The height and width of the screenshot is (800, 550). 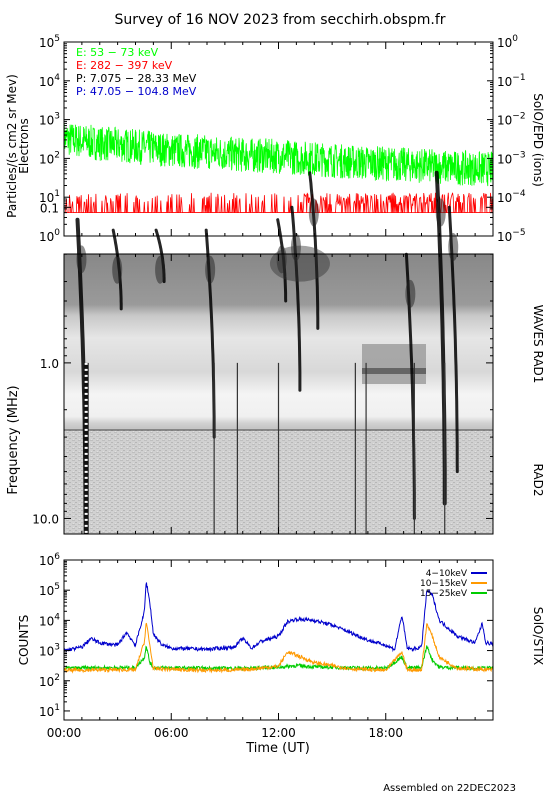 What do you see at coordinates (511, 81) in the screenshot?
I see `epd-right-tick-label: 10⁻¹` at bounding box center [511, 81].